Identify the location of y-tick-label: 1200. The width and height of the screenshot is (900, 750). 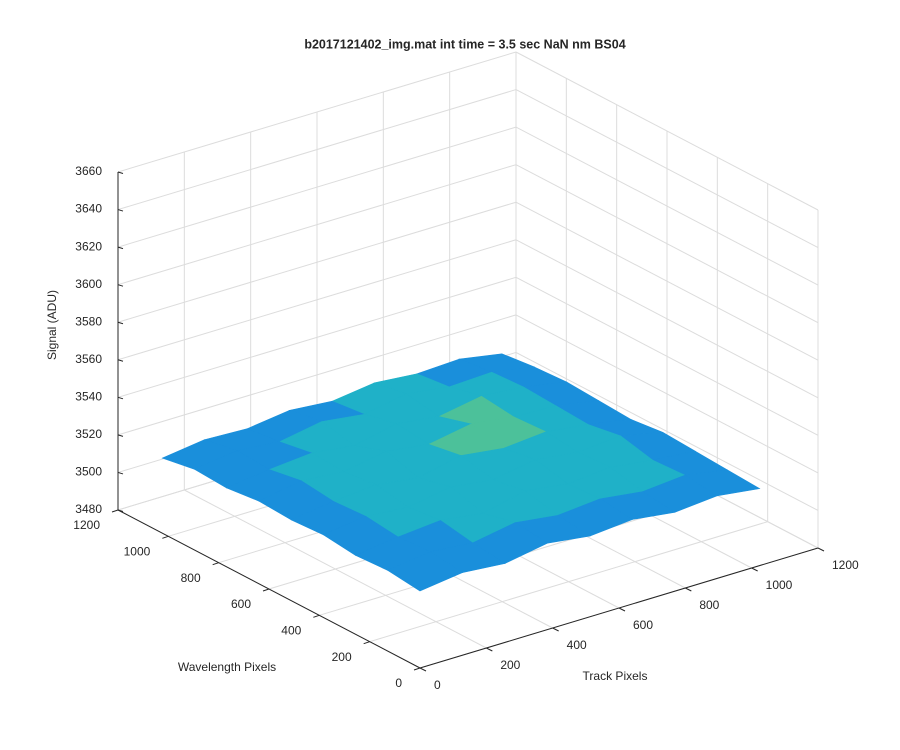
(86, 525).